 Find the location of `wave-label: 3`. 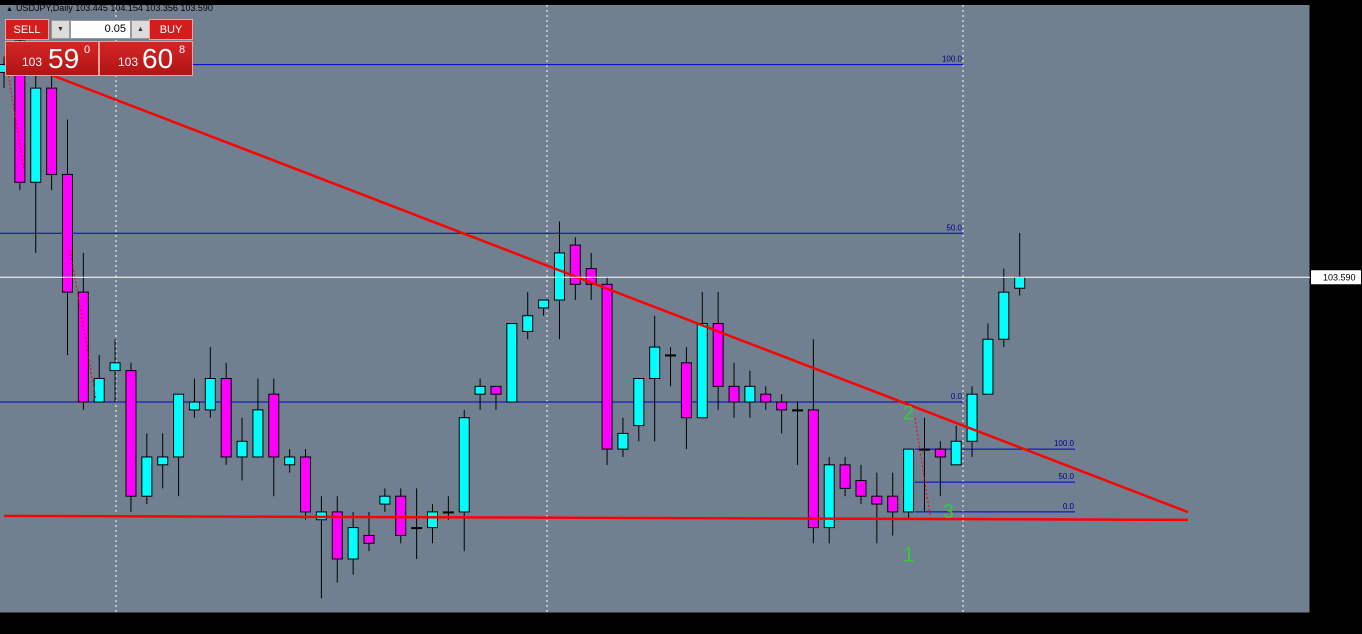

wave-label: 3 is located at coordinates (948, 512).